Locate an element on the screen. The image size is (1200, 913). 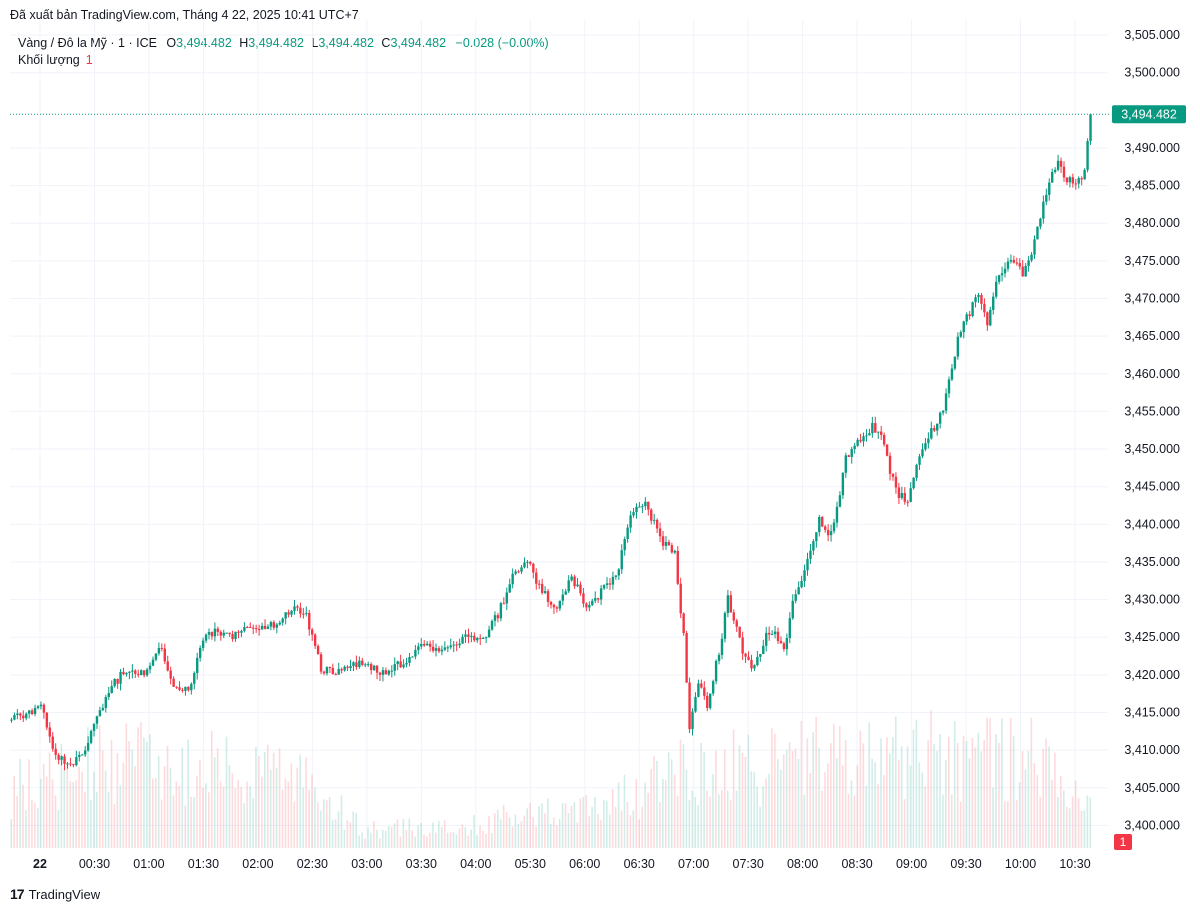
symbol-name: Vàng / Đô la Mỹ · 1 · ICE is located at coordinates (87, 43).